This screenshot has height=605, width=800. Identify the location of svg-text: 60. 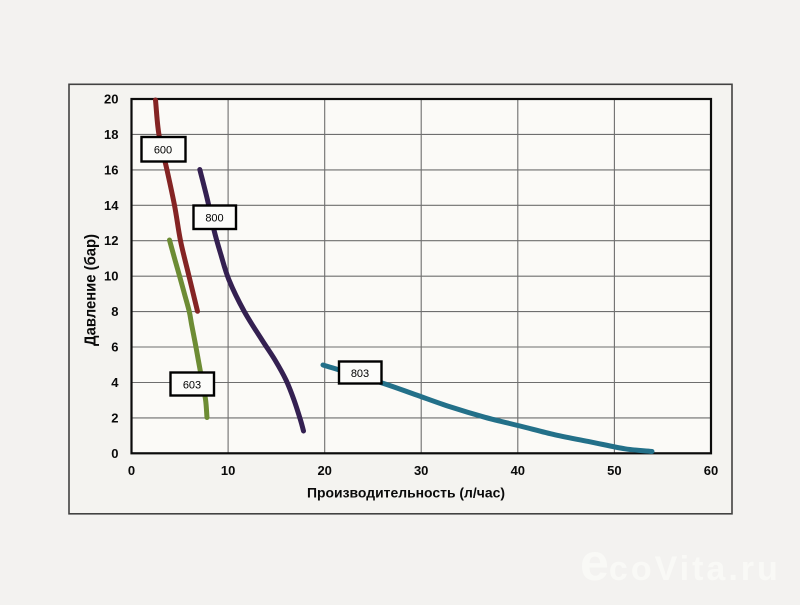
(711, 470).